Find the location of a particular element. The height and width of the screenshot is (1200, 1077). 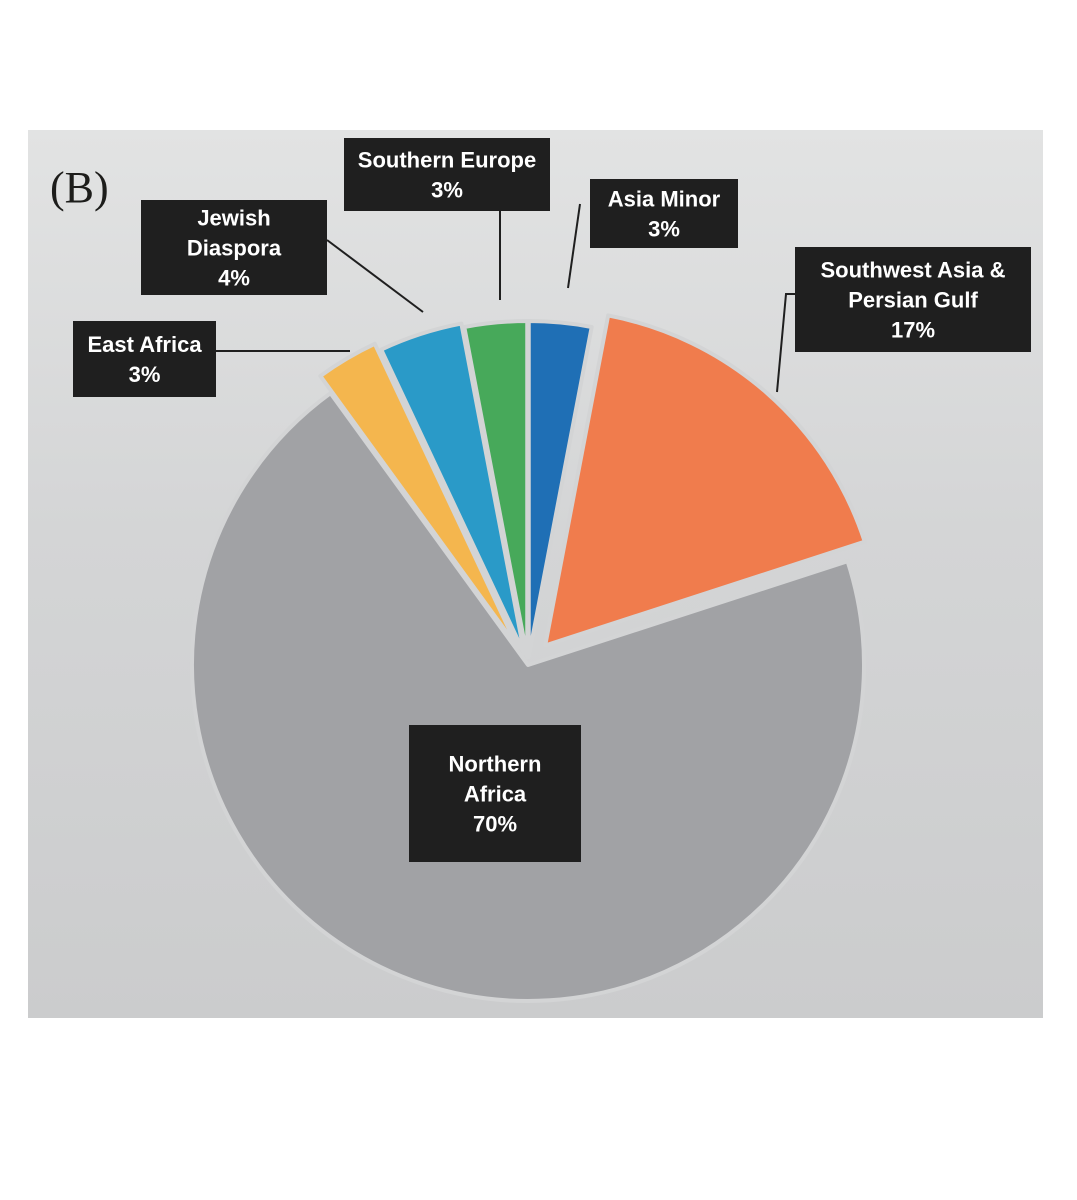

pie-slice-jewish-diaspora is located at coordinates (453, 488).